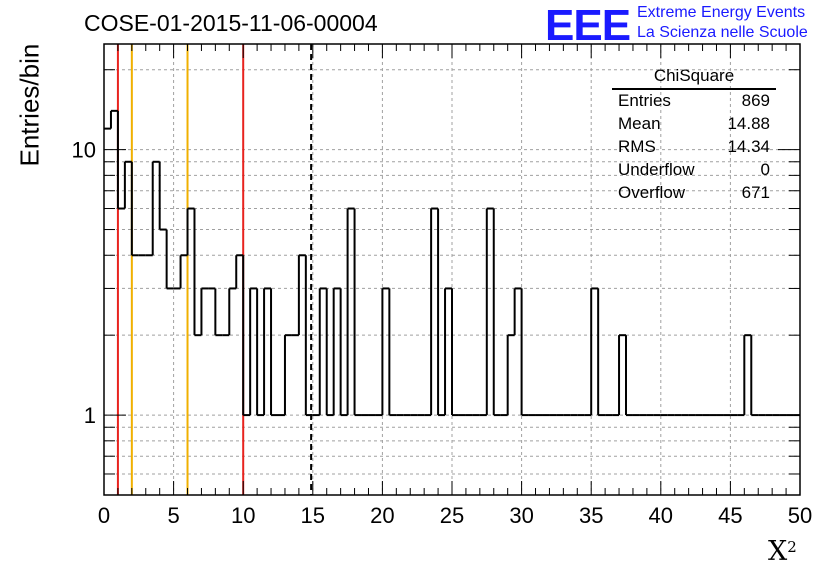 The image size is (836, 572). I want to click on stats-value: 671, so click(755, 192).